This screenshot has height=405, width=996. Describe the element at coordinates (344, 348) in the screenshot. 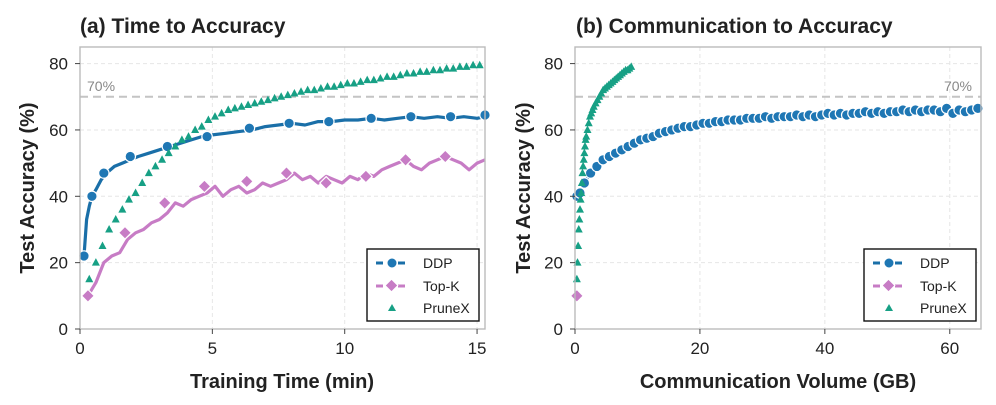

I see `x-tick-label: 10` at that location.